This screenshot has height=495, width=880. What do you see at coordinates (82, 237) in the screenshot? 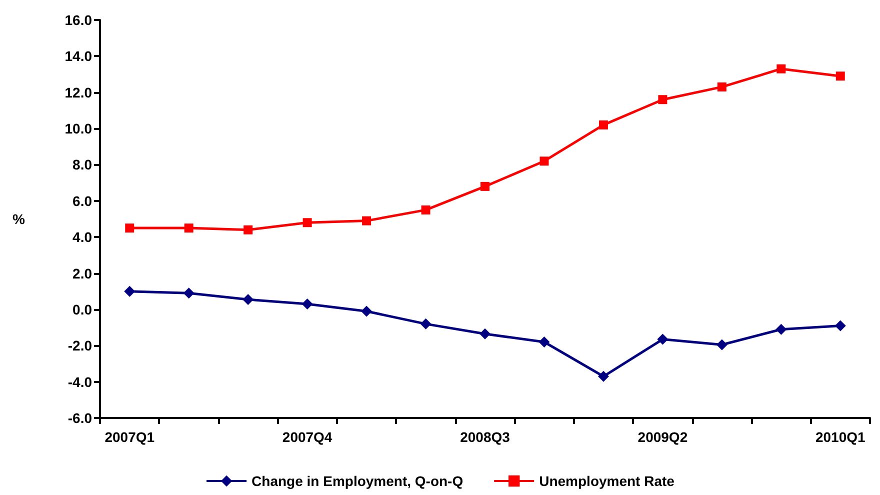
I see `y-tick-label: 4.0` at bounding box center [82, 237].